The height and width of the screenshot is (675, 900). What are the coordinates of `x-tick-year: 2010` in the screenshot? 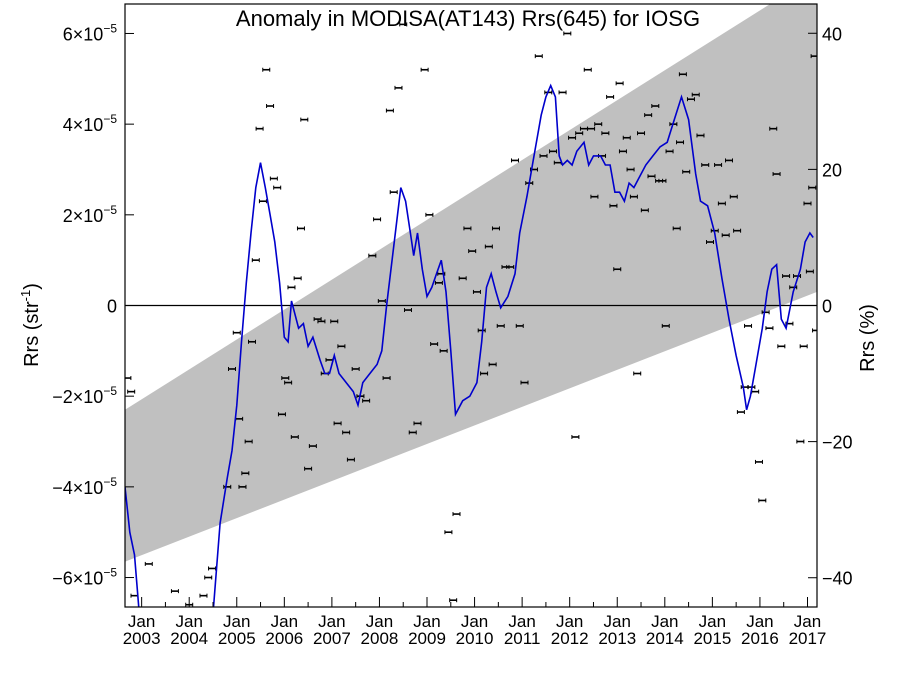 It's located at (475, 638).